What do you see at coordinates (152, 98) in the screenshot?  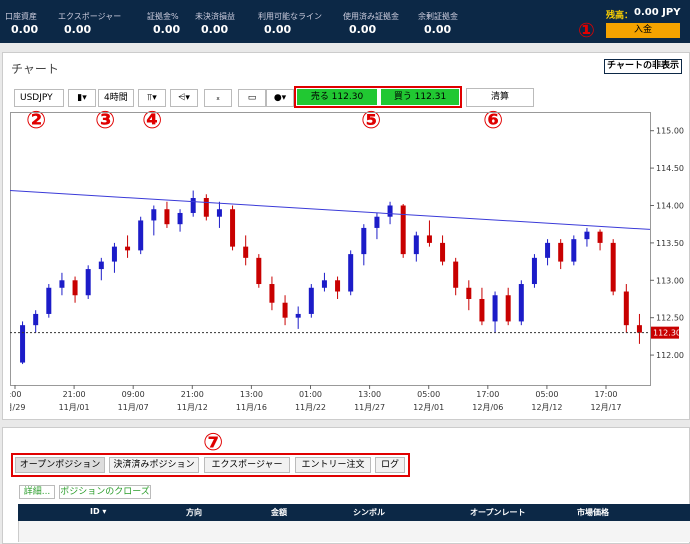 I see `tool-button: ⫪▾` at bounding box center [152, 98].